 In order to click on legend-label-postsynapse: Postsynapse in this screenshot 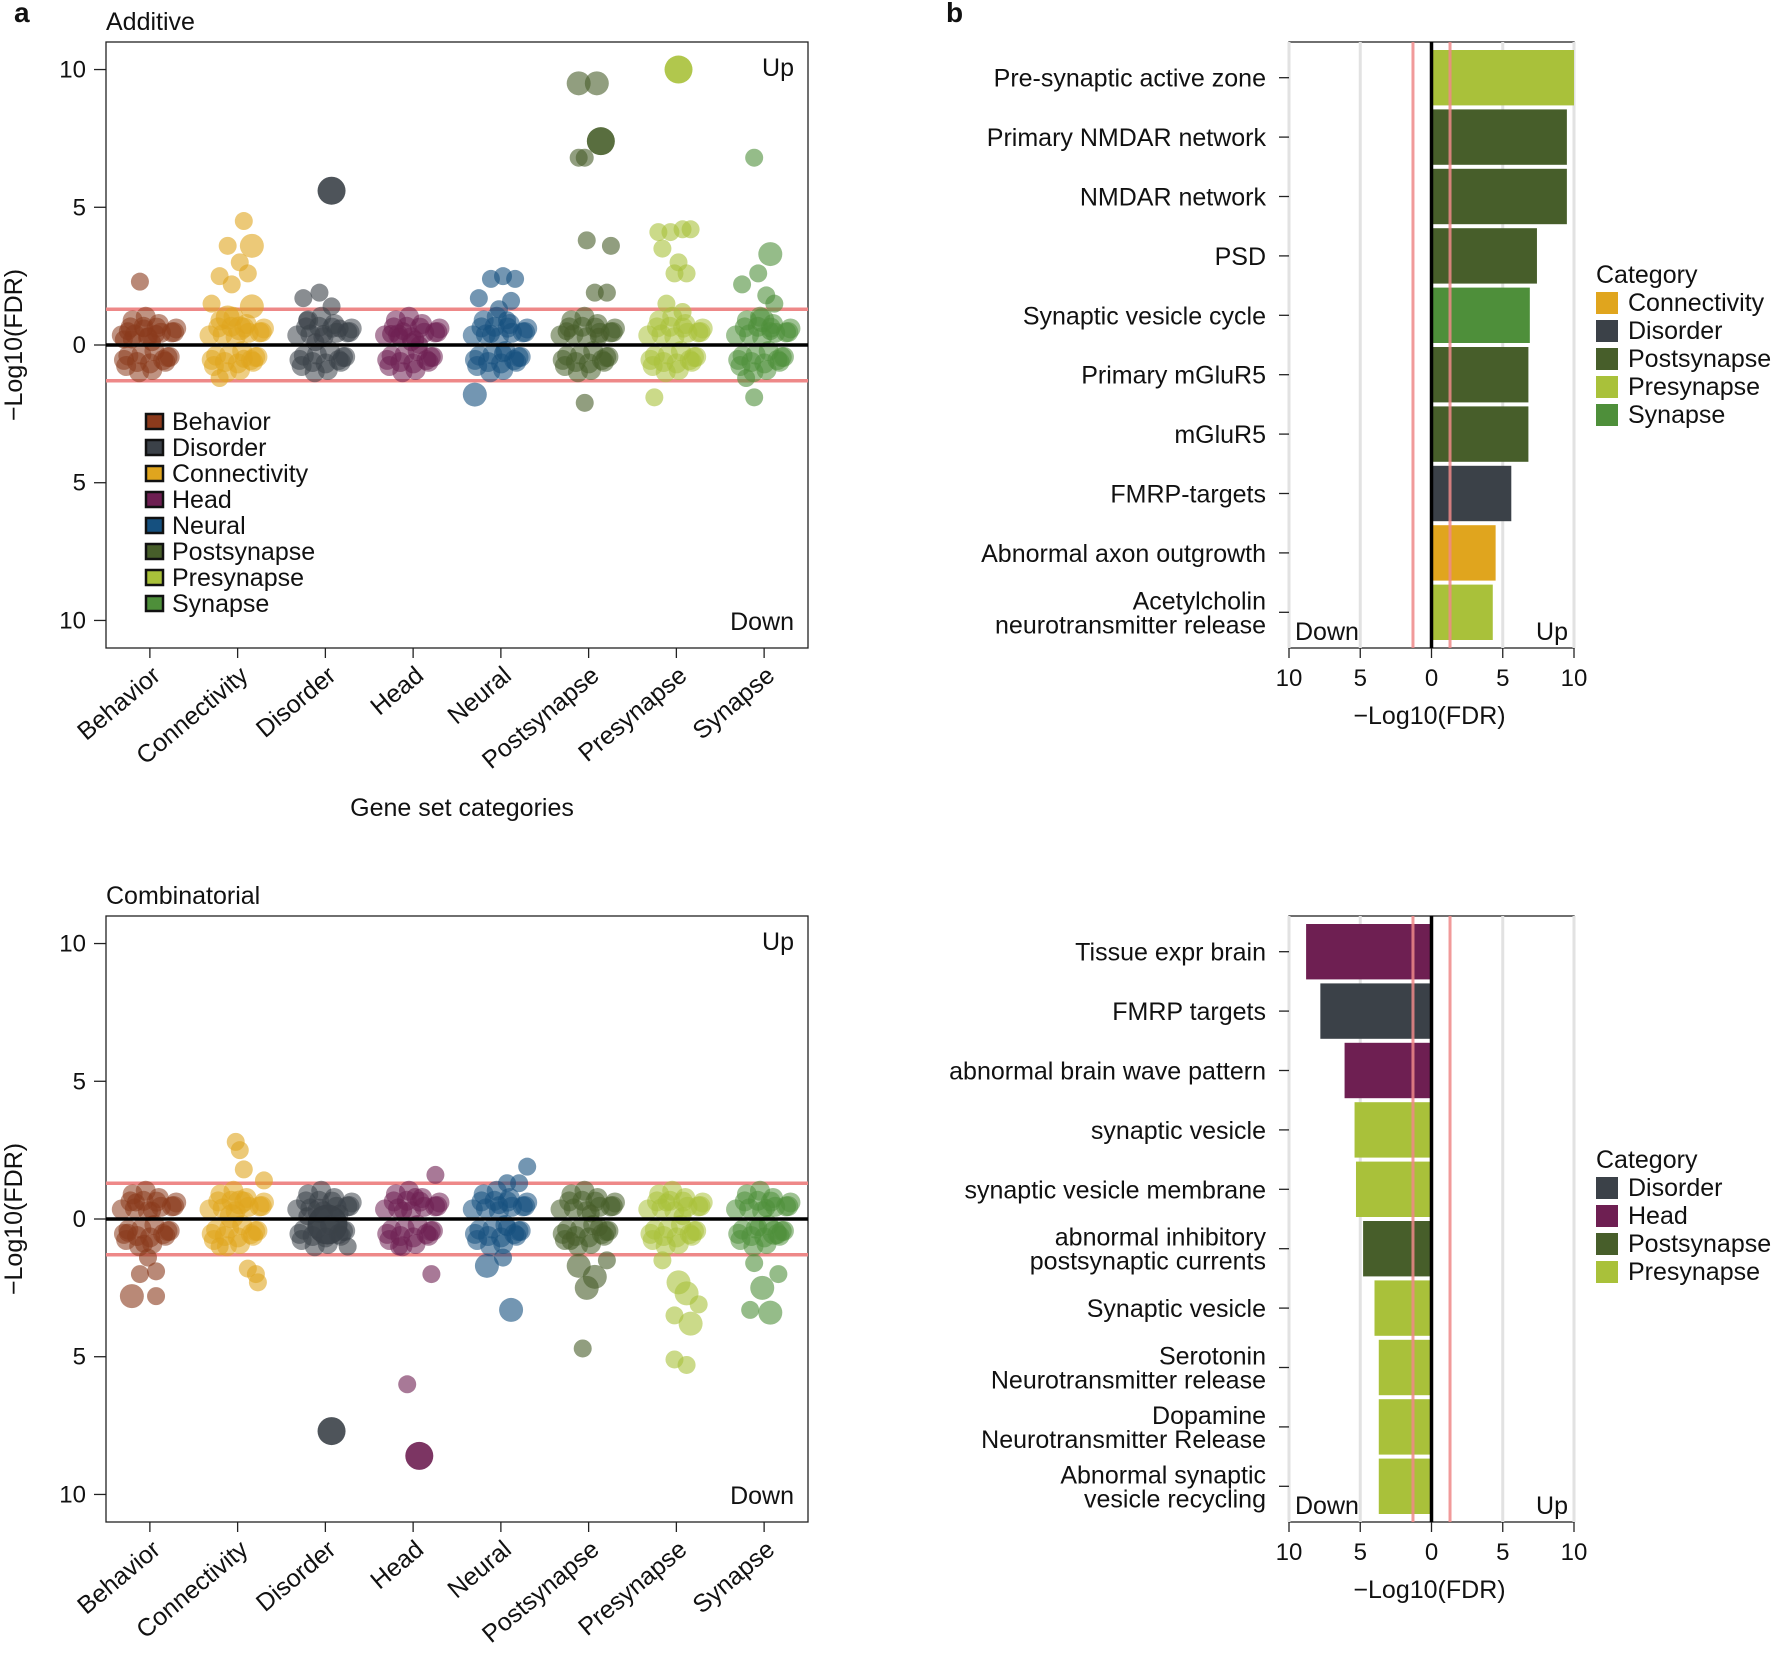, I will do `click(243, 552)`.